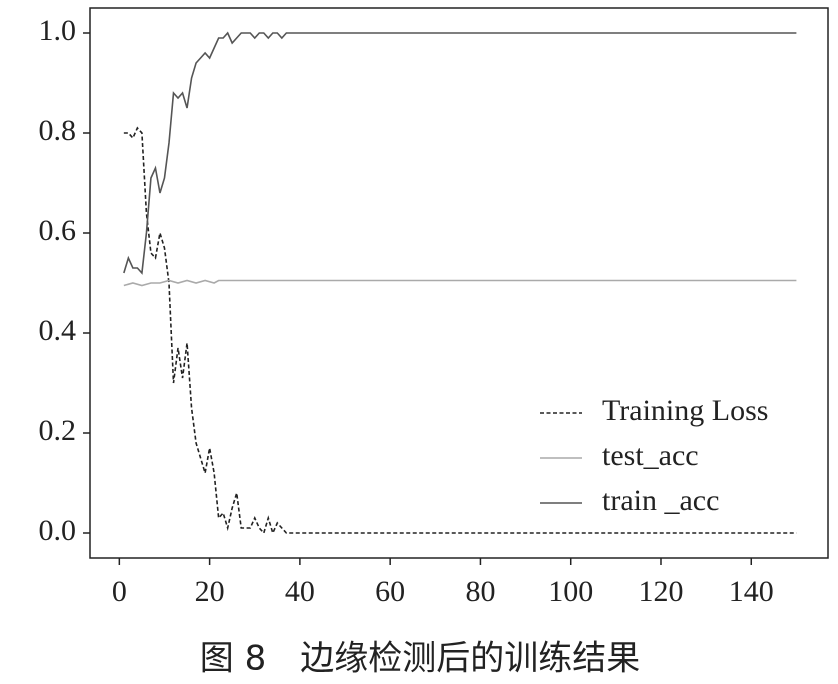 This screenshot has height=684, width=838. Describe the element at coordinates (390, 591) in the screenshot. I see `x-tick-label: 60` at that location.